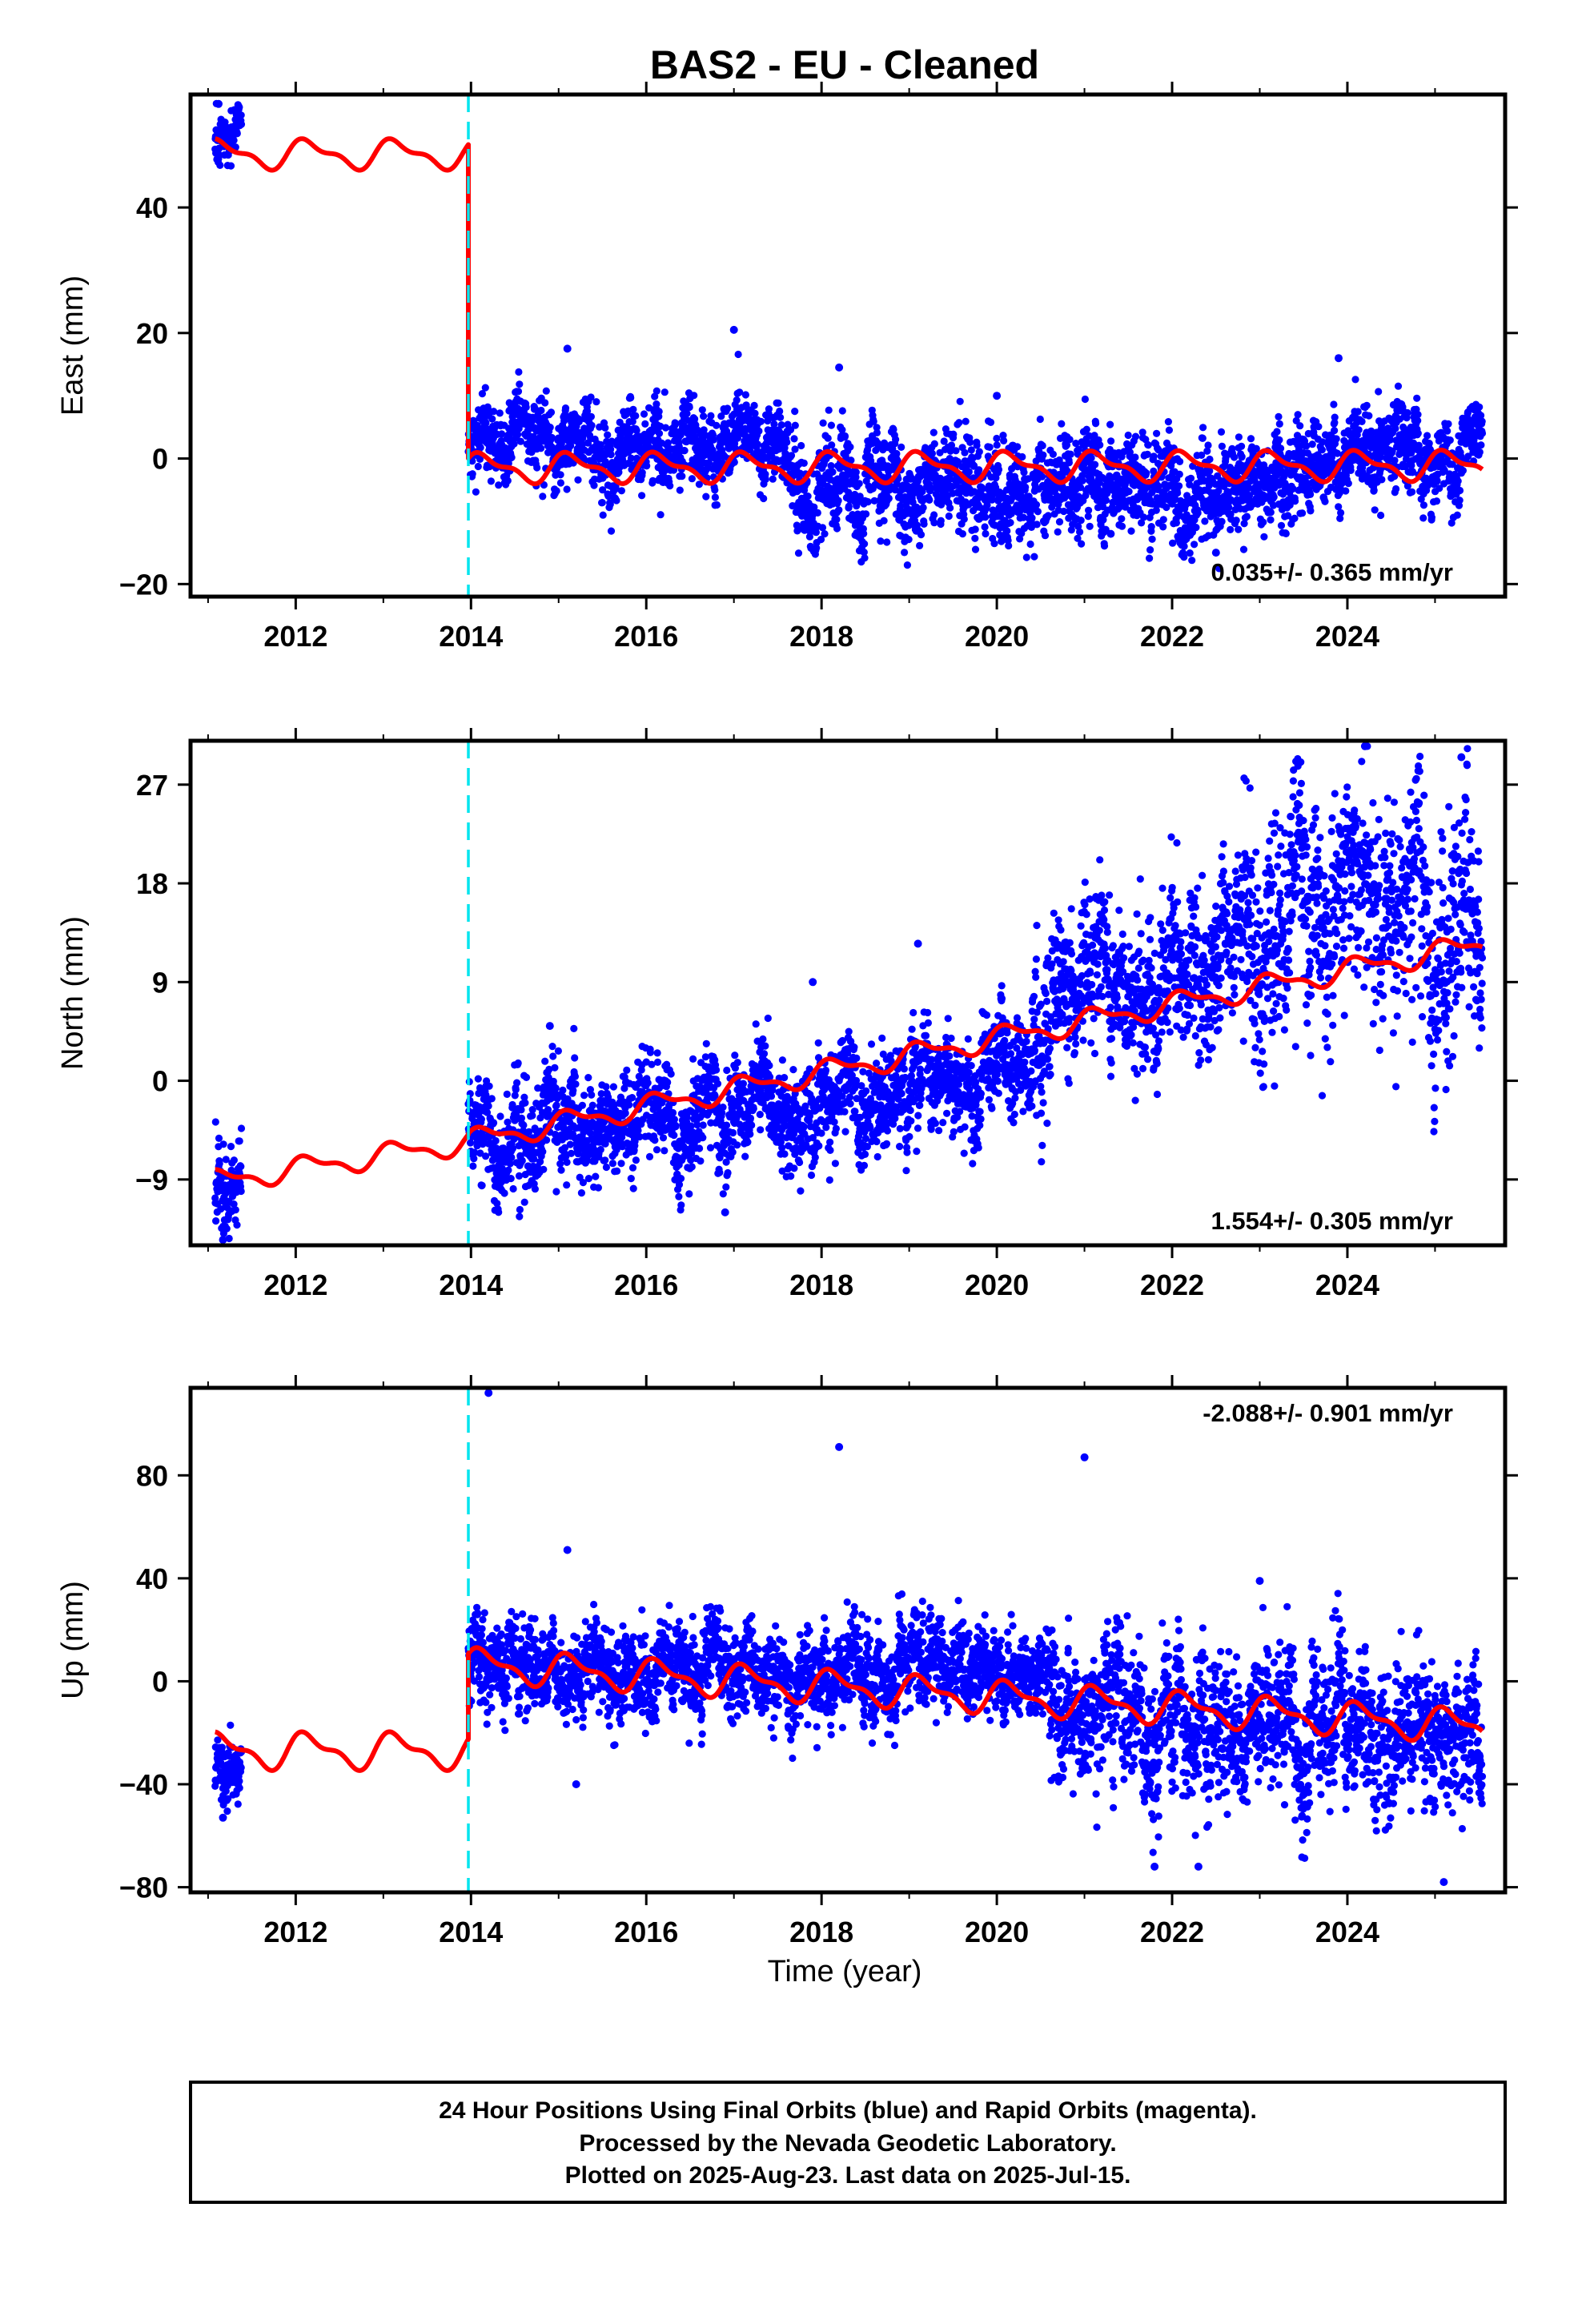 This screenshot has height=2324, width=1582. Describe the element at coordinates (144, 584) in the screenshot. I see `y-tick-label: −20` at that location.